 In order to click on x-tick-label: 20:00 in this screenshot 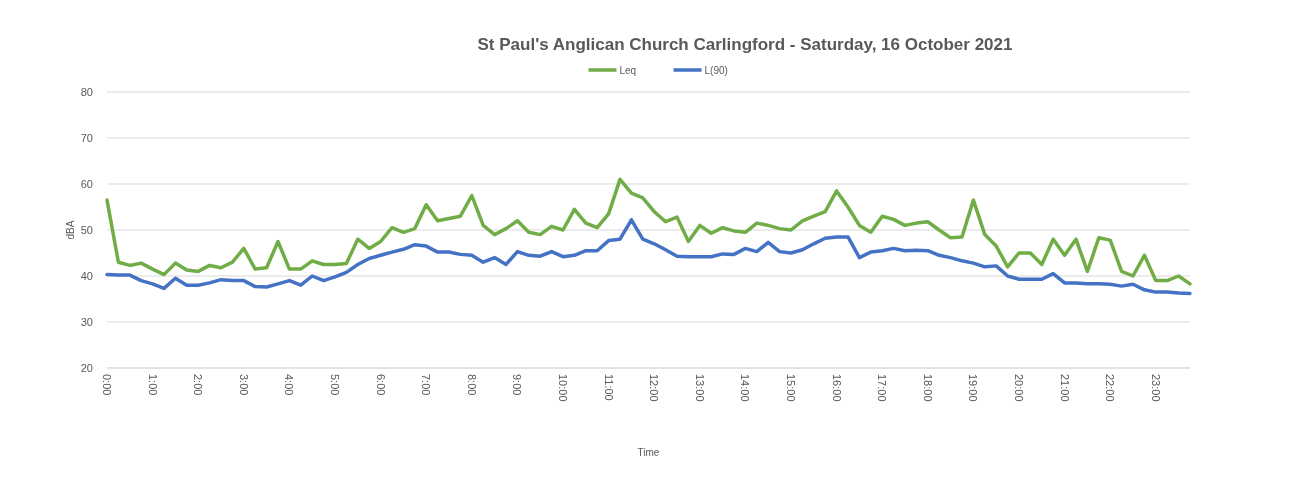, I will do `click(1019, 388)`.